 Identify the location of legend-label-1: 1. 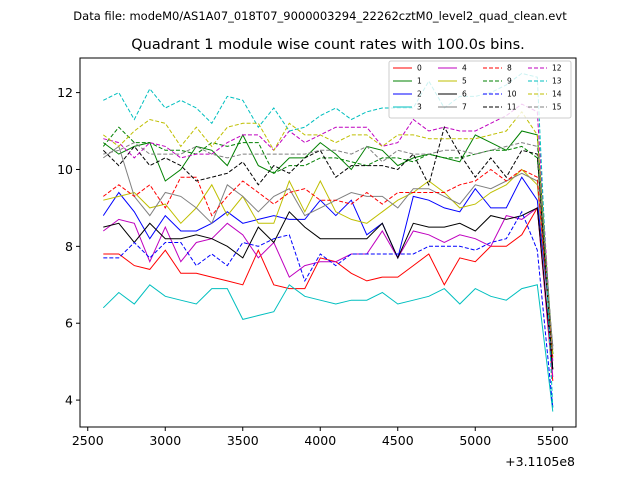
(419, 81).